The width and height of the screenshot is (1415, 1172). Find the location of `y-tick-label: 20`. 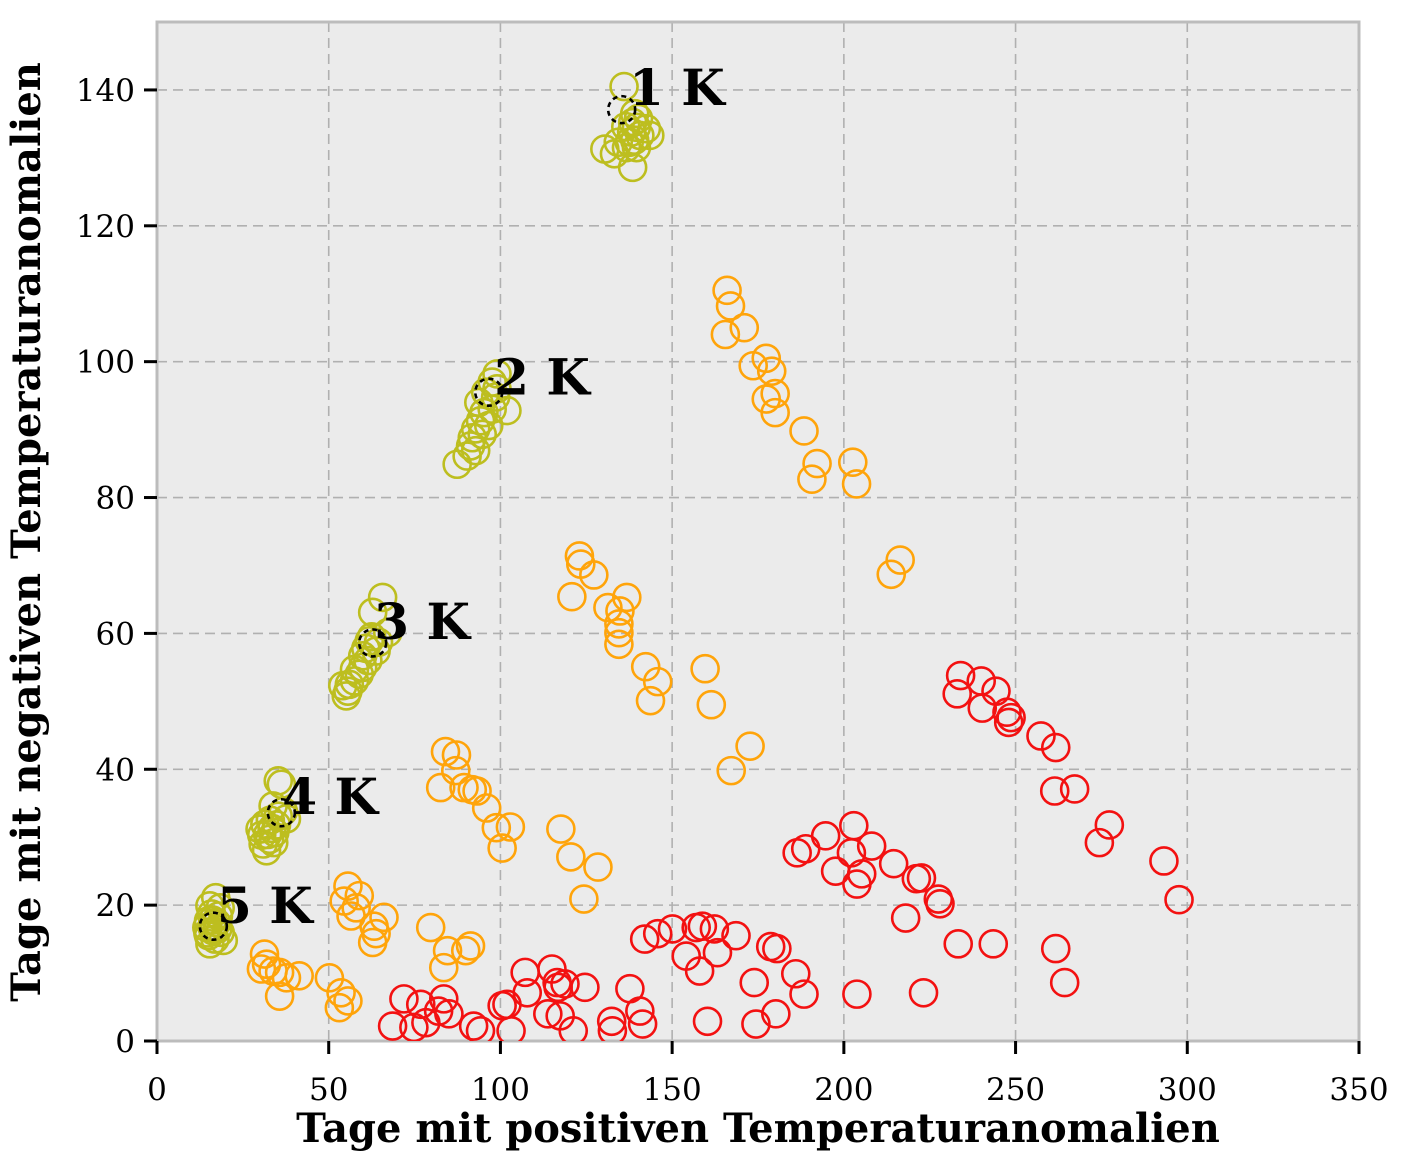

y-tick-label: 20 is located at coordinates (115, 906).